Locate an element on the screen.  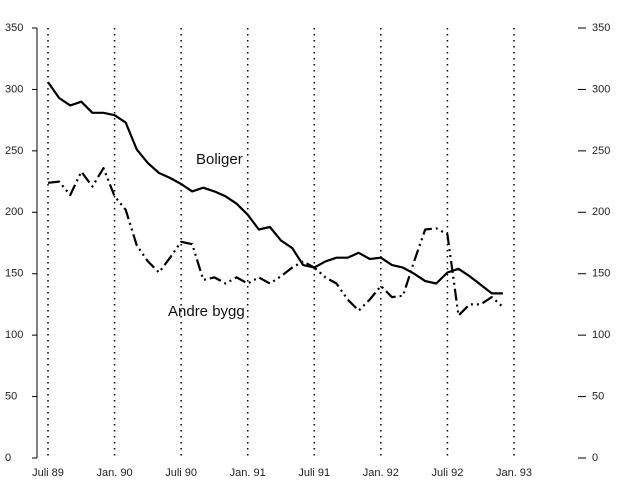
y2-tick-label: 350 is located at coordinates (601, 28).